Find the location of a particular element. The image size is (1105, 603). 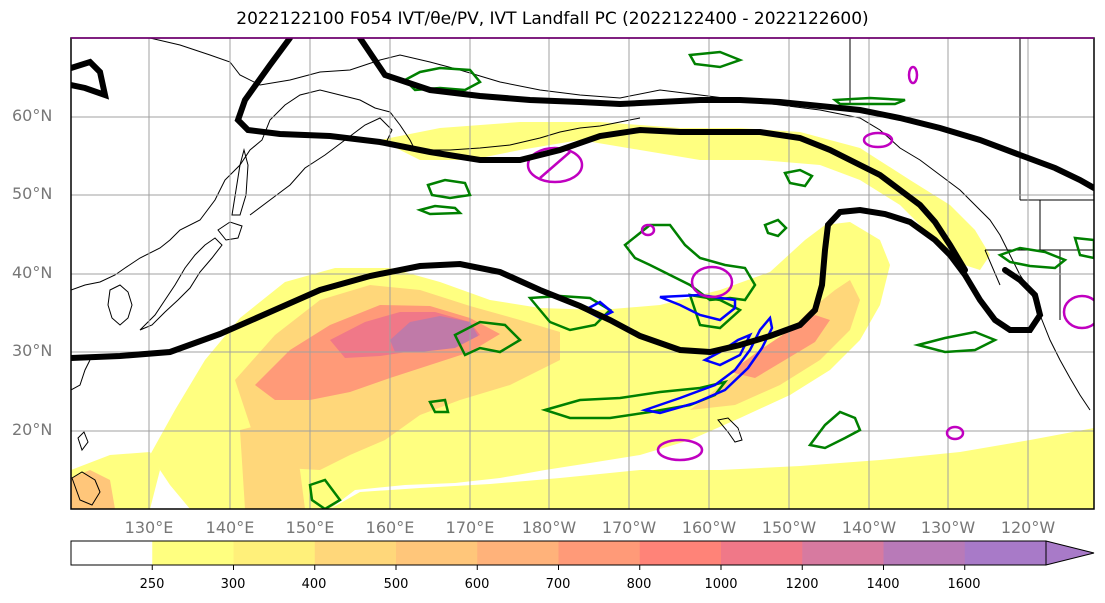

lat-label-20n: 20°N is located at coordinates (32, 429).